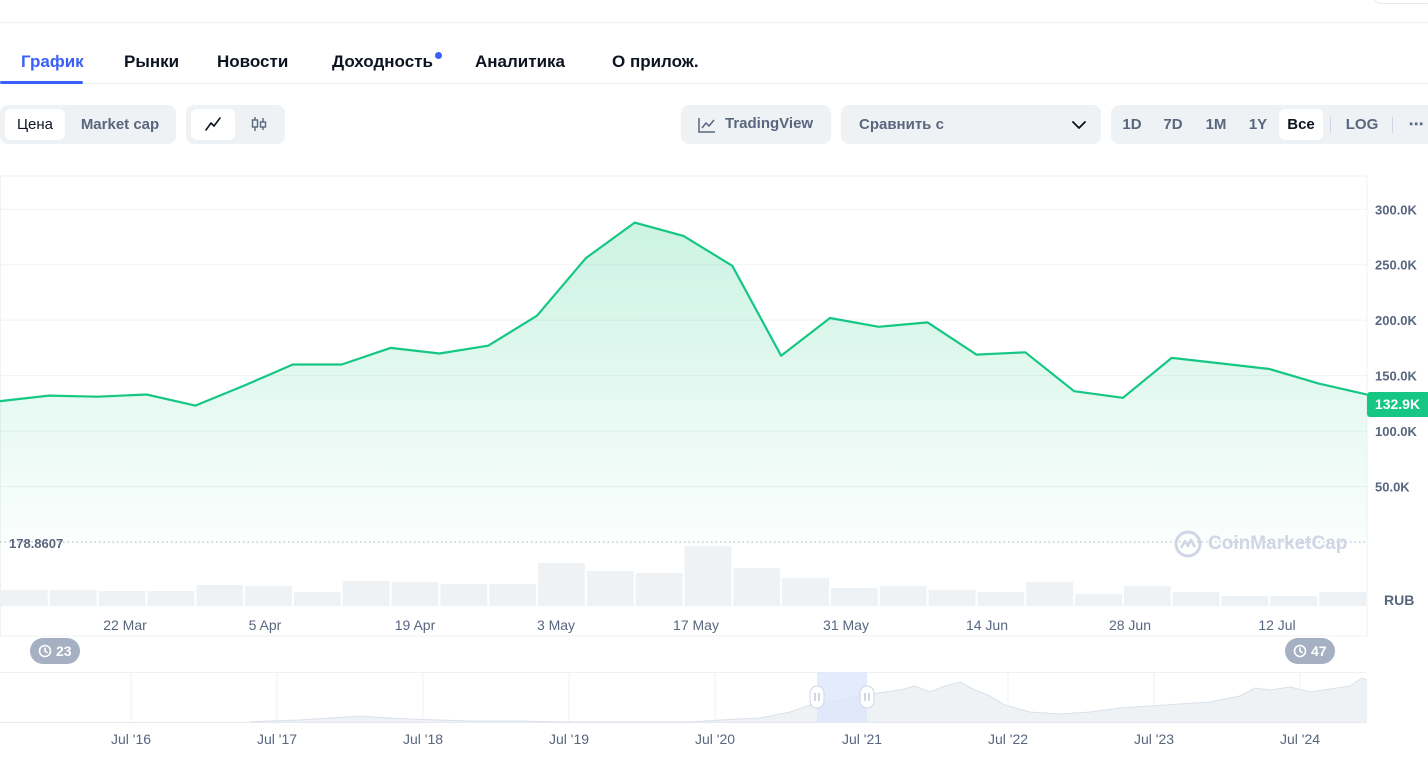  What do you see at coordinates (987, 625) in the screenshot?
I see `x-tick-label: 14 Jun` at bounding box center [987, 625].